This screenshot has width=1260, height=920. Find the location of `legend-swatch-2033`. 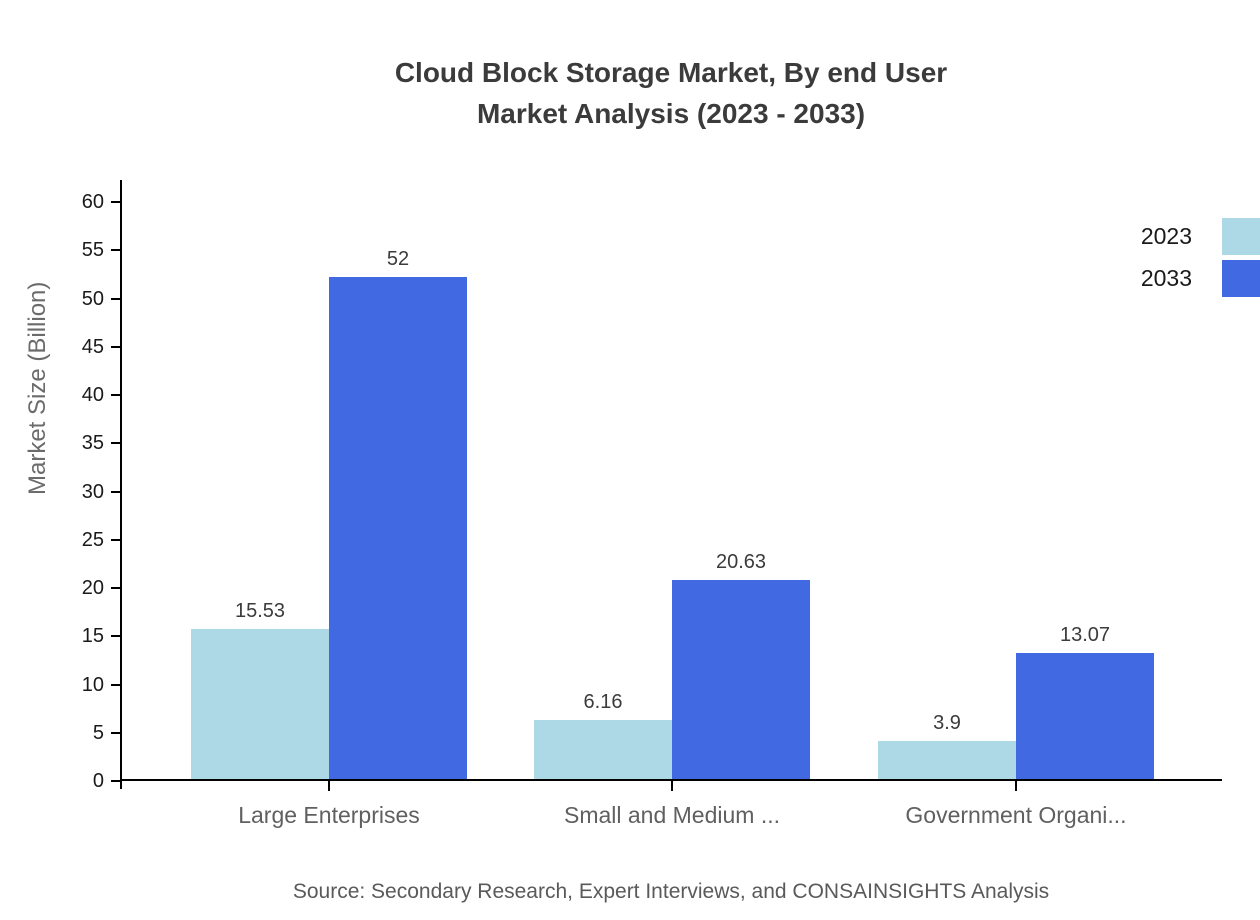

legend-swatch-2033 is located at coordinates (1241, 278).